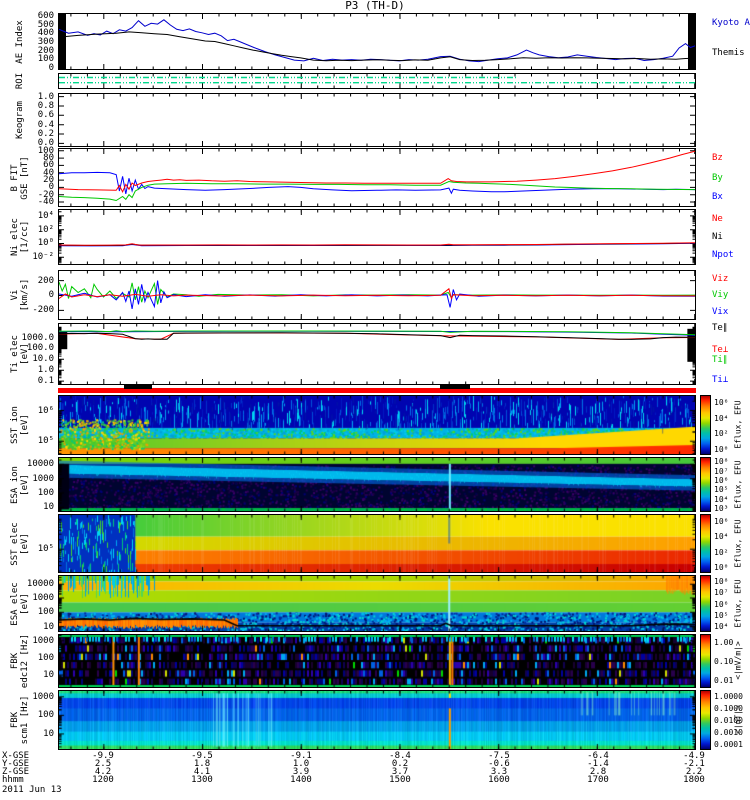  Describe the element at coordinates (301, 780) in the screenshot. I see `footer-value: 1400` at that location.